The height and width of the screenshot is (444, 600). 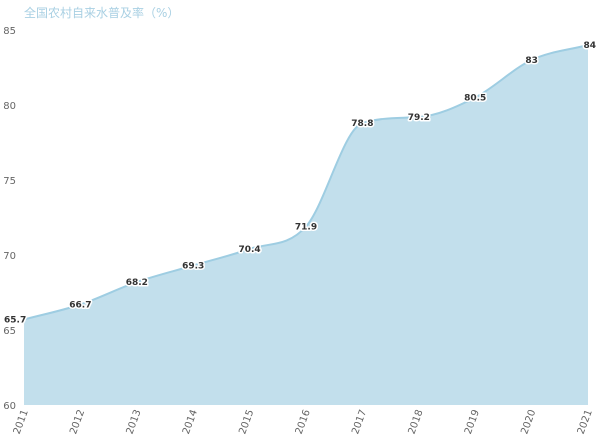 I want to click on chart-title: 全国农村自来水普及率（%）, so click(x=102, y=13).